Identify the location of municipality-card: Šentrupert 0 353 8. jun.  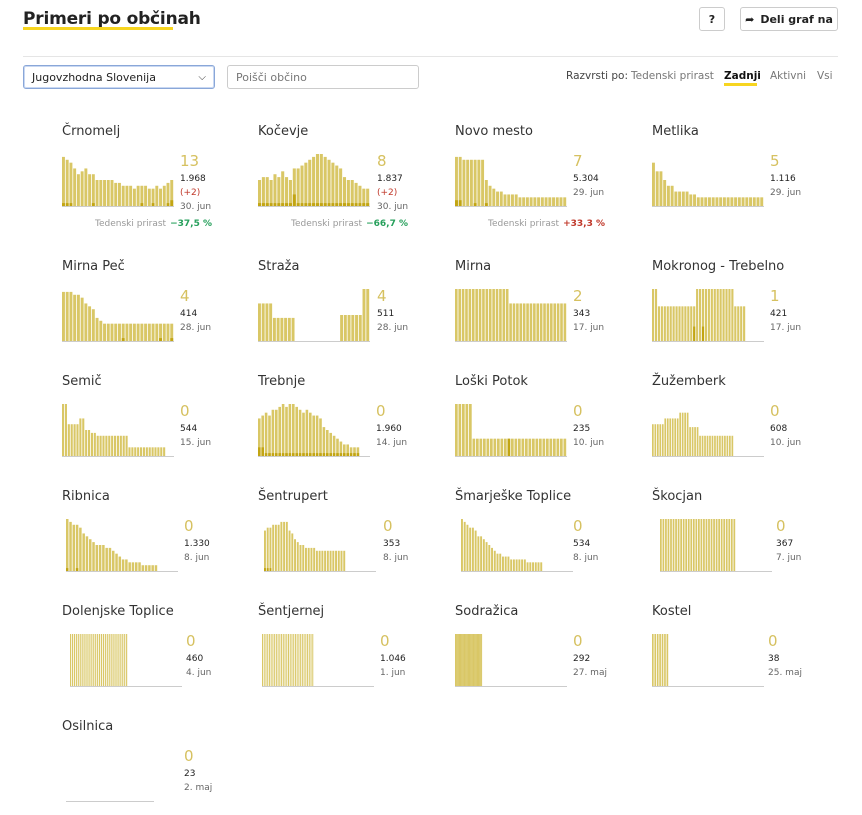
(355, 544).